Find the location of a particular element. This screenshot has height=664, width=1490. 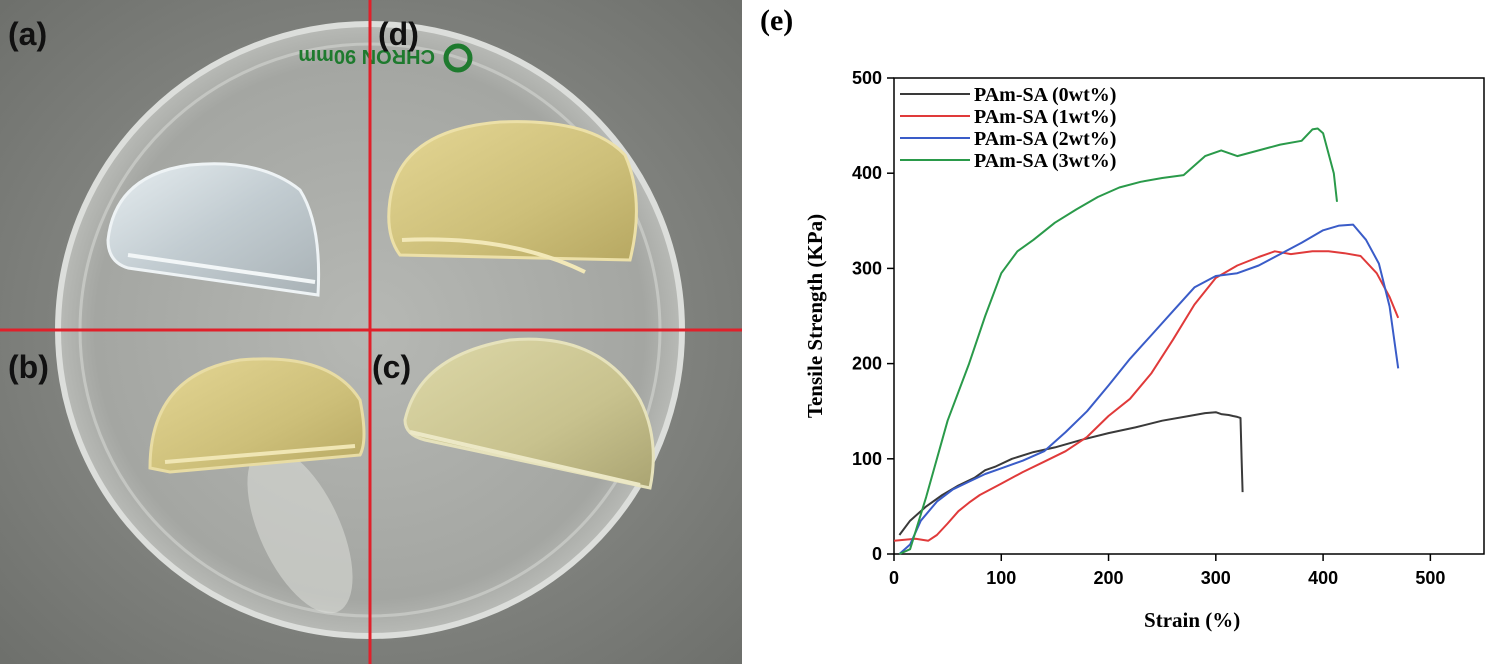

chart-panel-label: (e) is located at coordinates (776, 20).